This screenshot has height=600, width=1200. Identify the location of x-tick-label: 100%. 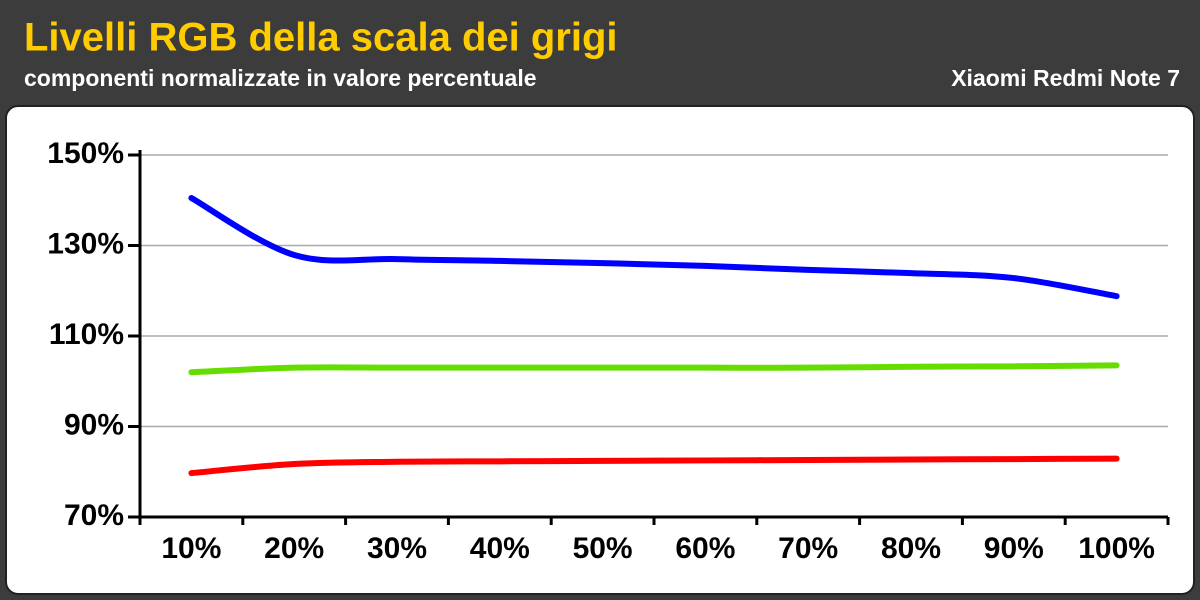
(1116, 548).